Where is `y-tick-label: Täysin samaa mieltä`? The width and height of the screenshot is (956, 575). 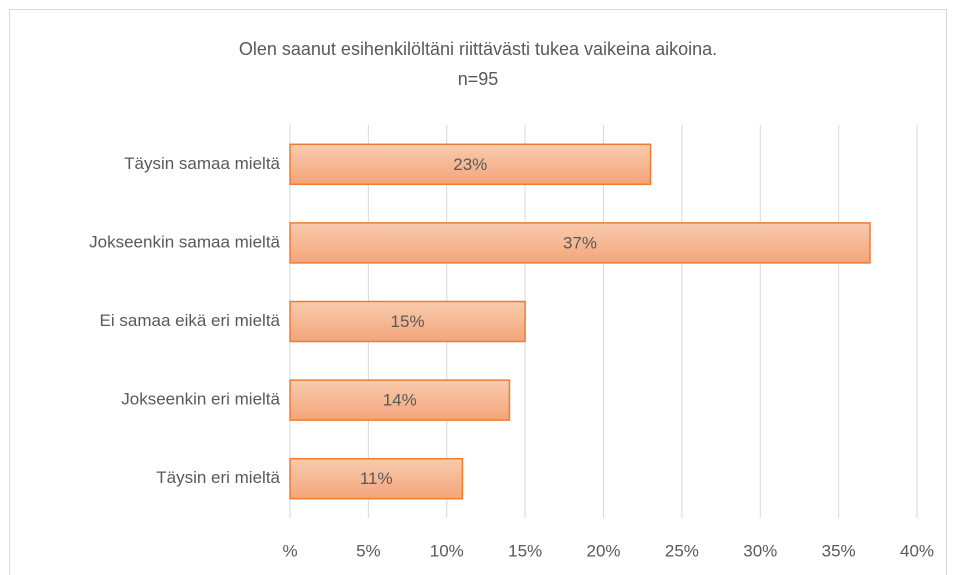
y-tick-label: Täysin samaa mieltä is located at coordinates (202, 163).